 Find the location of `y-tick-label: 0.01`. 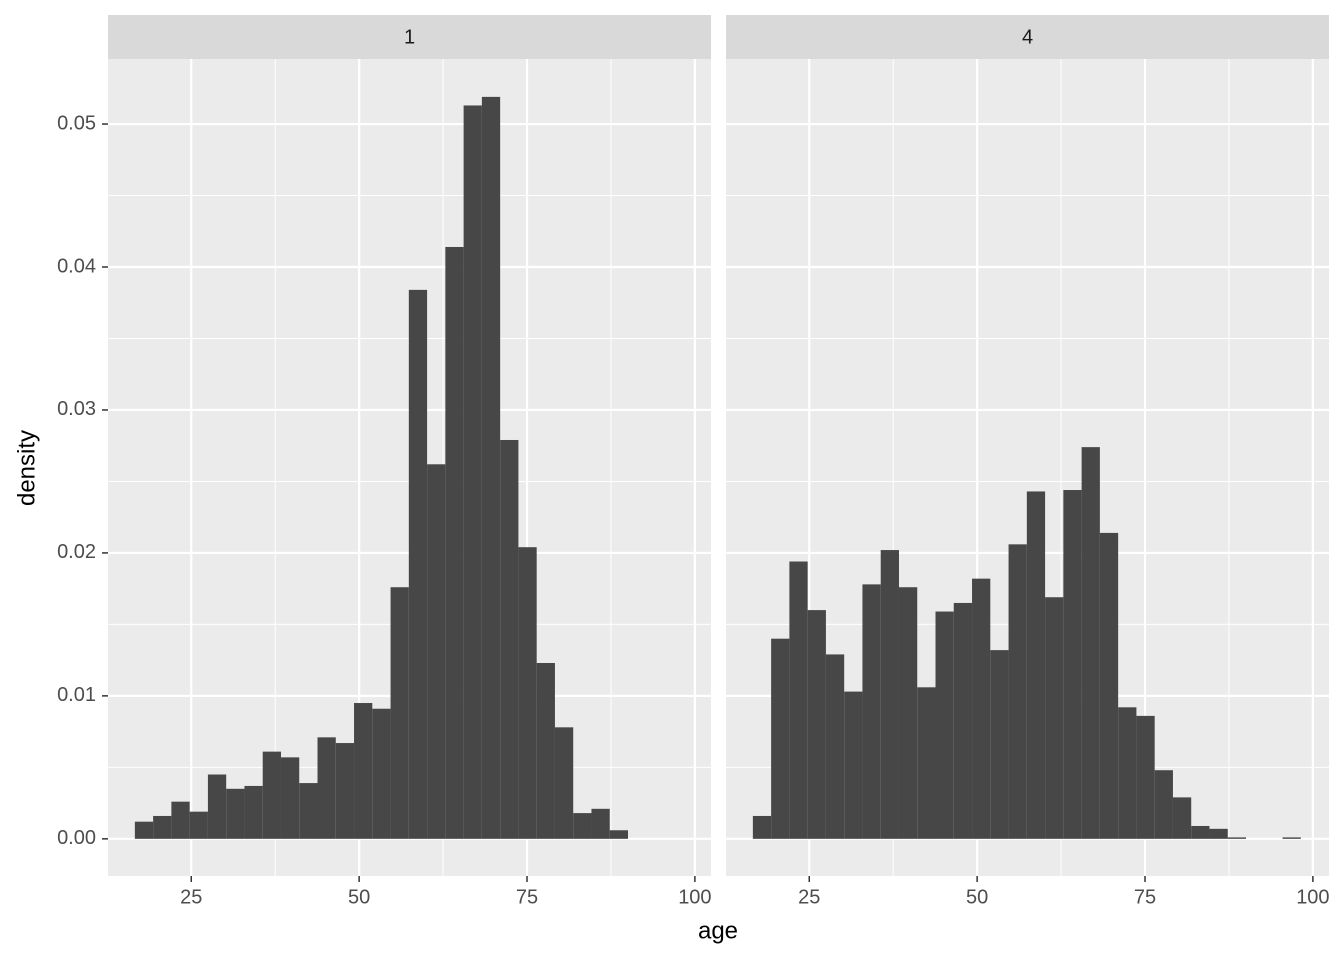

y-tick-label: 0.01 is located at coordinates (76, 695).